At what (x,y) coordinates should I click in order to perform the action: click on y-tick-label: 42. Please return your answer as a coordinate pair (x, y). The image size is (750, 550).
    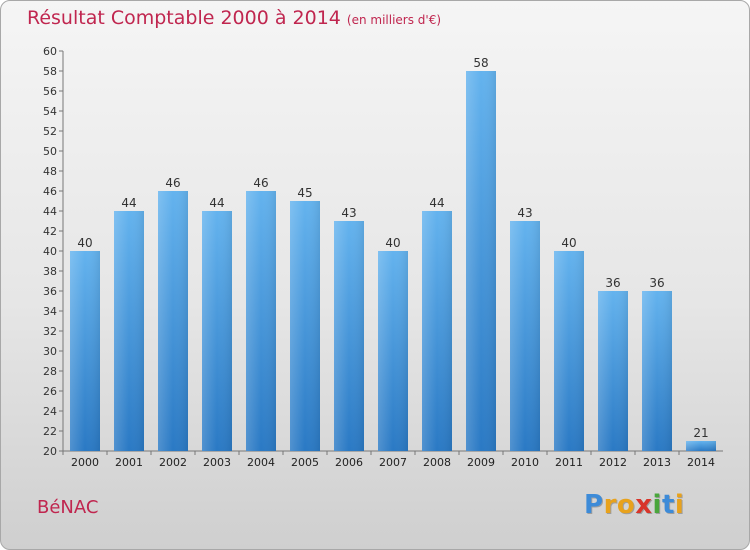
    Looking at the image, I should click on (50, 231).